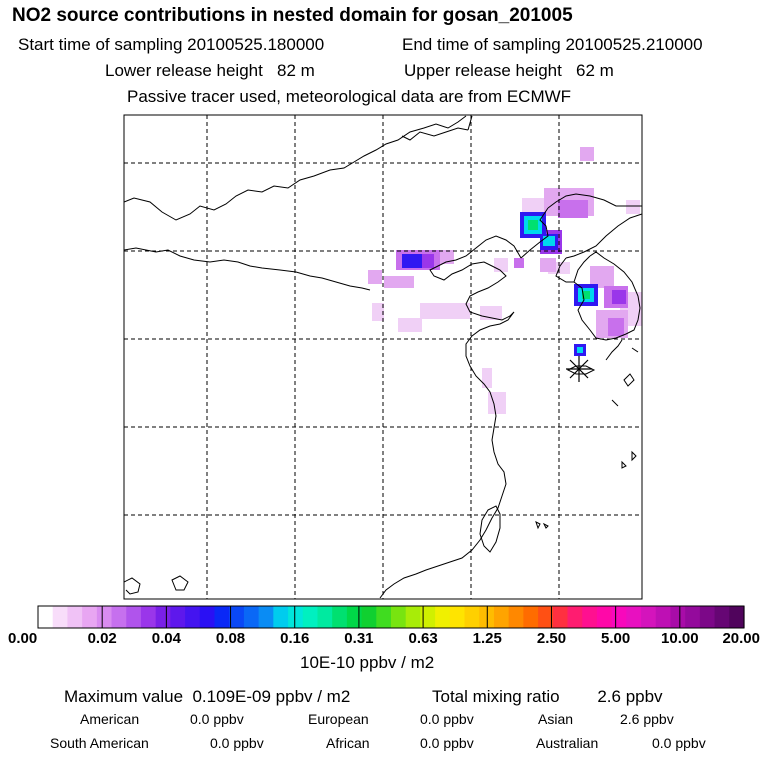 This screenshot has width=768, height=768. What do you see at coordinates (230, 638) in the screenshot?
I see `colorbar-label: 0.08` at bounding box center [230, 638].